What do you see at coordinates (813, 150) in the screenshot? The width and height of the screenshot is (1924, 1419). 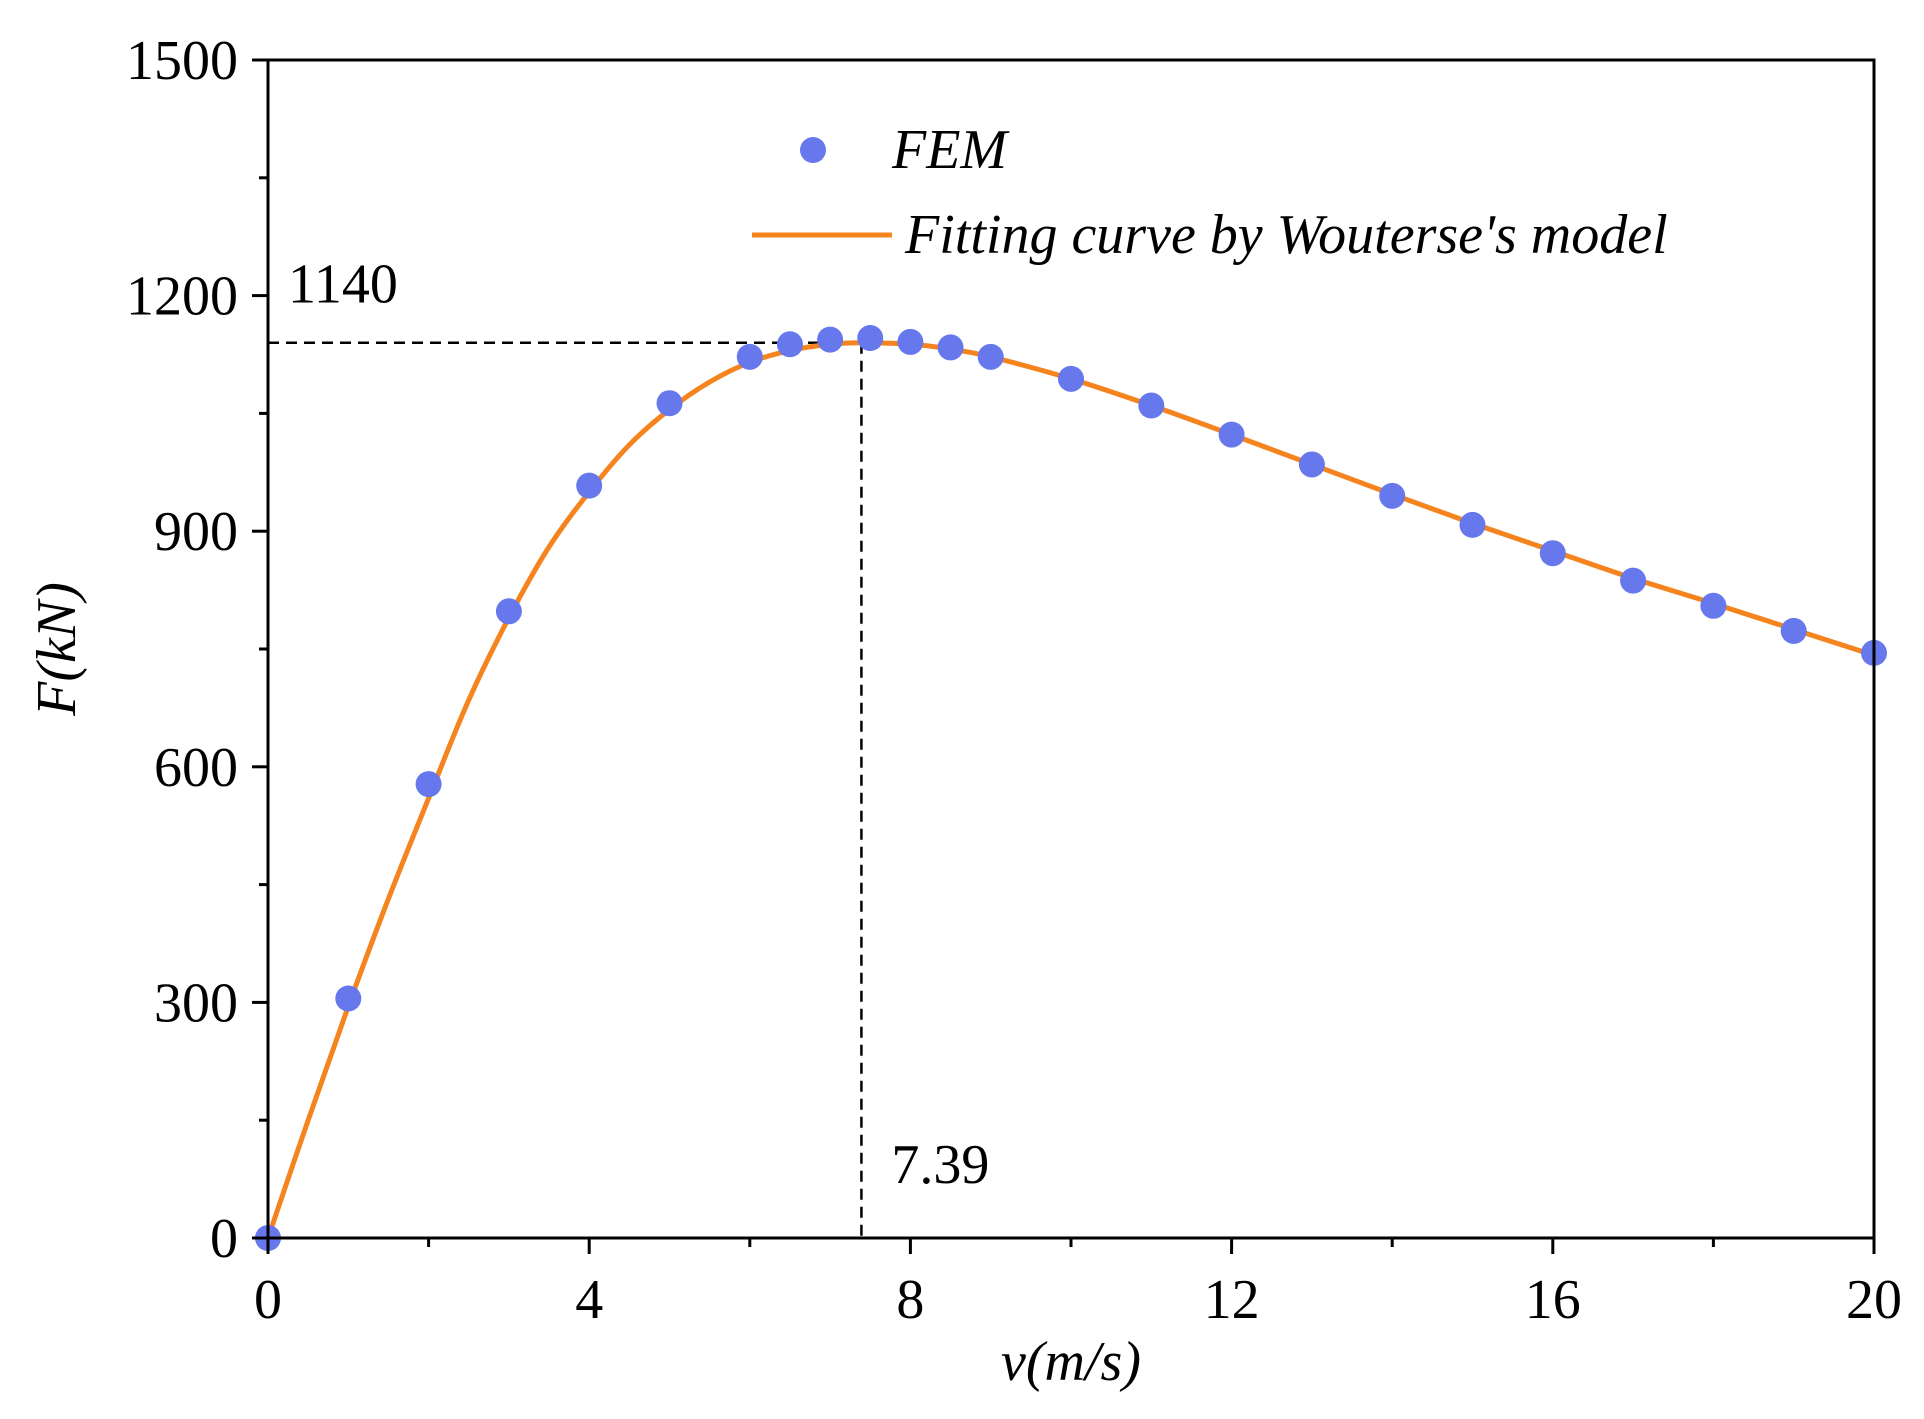 I see `legend-fem-marker` at bounding box center [813, 150].